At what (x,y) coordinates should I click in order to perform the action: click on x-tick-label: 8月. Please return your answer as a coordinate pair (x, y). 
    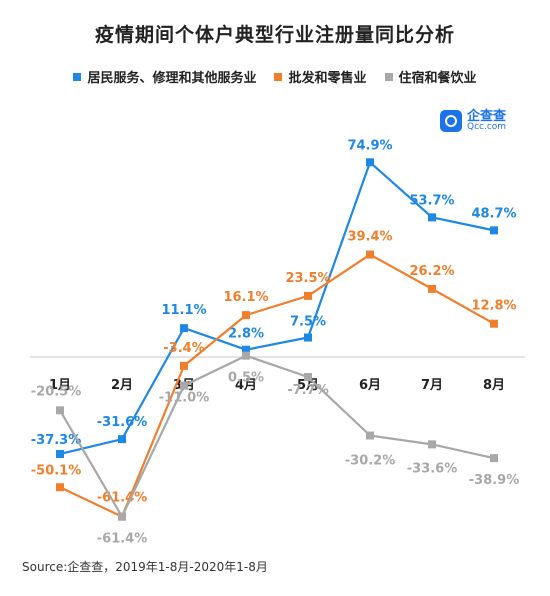
    Looking at the image, I should click on (494, 385).